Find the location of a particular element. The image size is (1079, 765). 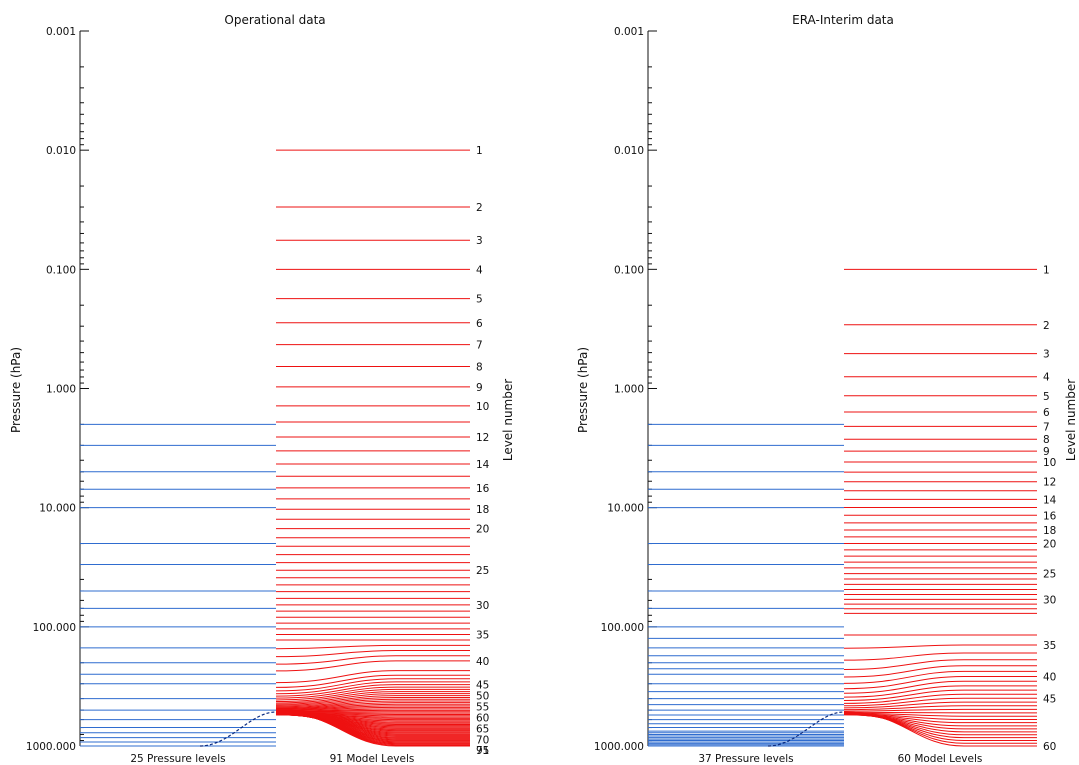

level-number-label: 65 is located at coordinates (482, 730).